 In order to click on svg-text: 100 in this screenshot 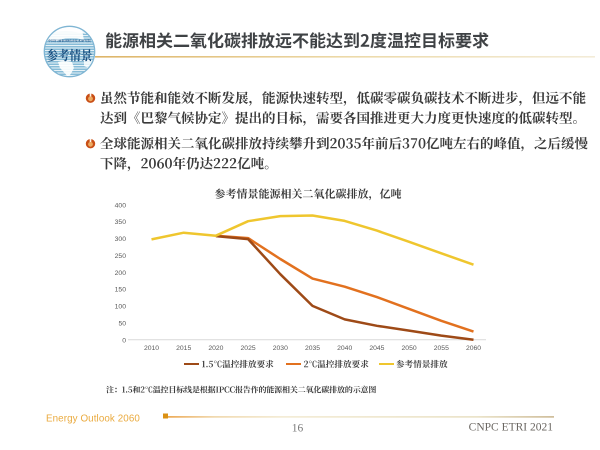, I will do `click(121, 307)`.